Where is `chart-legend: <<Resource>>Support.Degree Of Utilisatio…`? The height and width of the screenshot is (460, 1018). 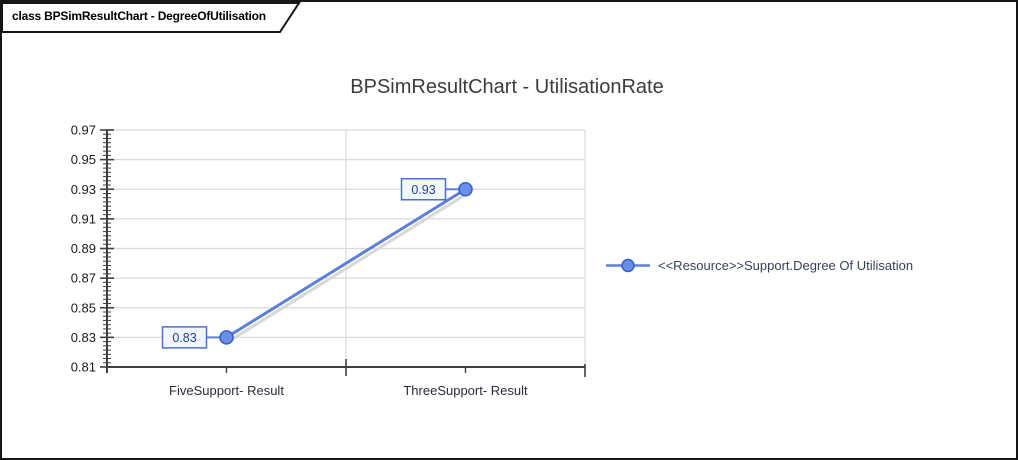 chart-legend: <<Resource>>Support.Degree Of Utilisatio… is located at coordinates (759, 265).